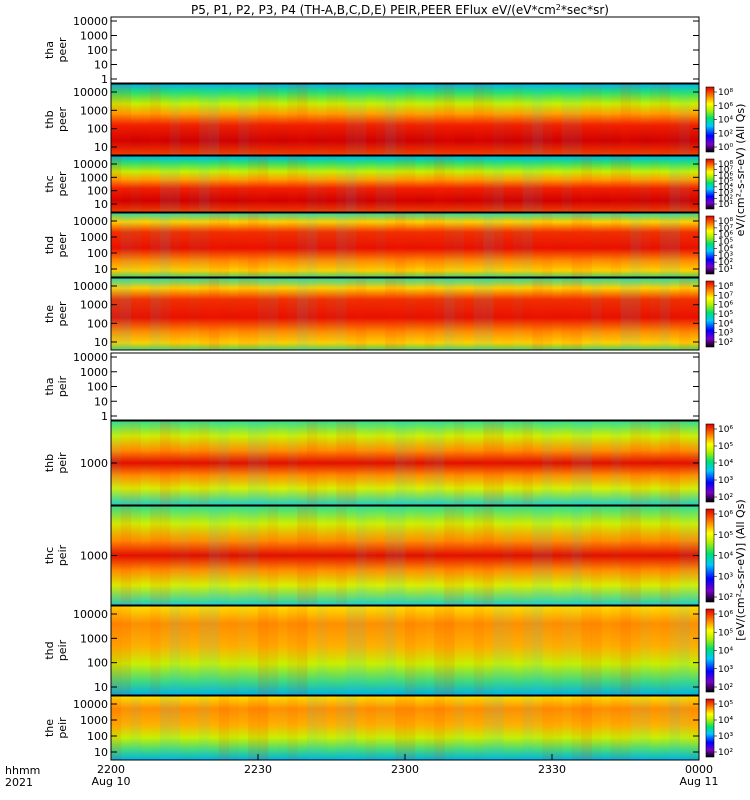  I want to click on ytick-label-thd_peer-3: 10, so click(101, 269).